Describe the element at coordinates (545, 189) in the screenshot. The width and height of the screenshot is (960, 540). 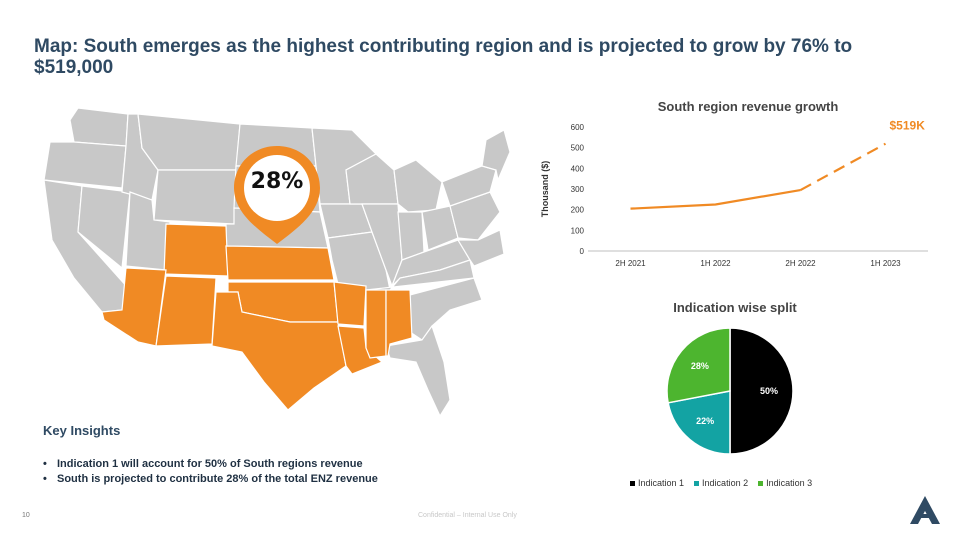
I see `y-axis-label: Thousand ($)` at that location.